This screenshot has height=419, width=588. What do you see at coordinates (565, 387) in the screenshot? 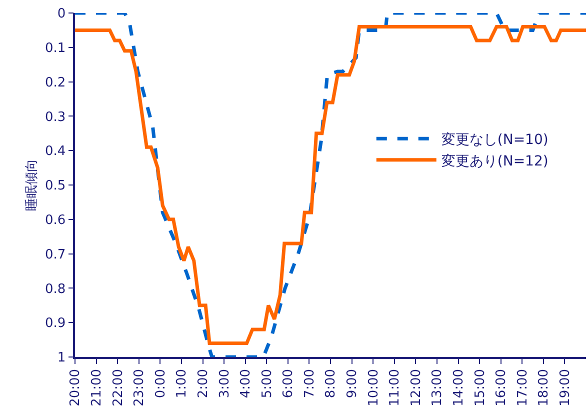
I see `x-tick-label: 19:00` at bounding box center [565, 387].